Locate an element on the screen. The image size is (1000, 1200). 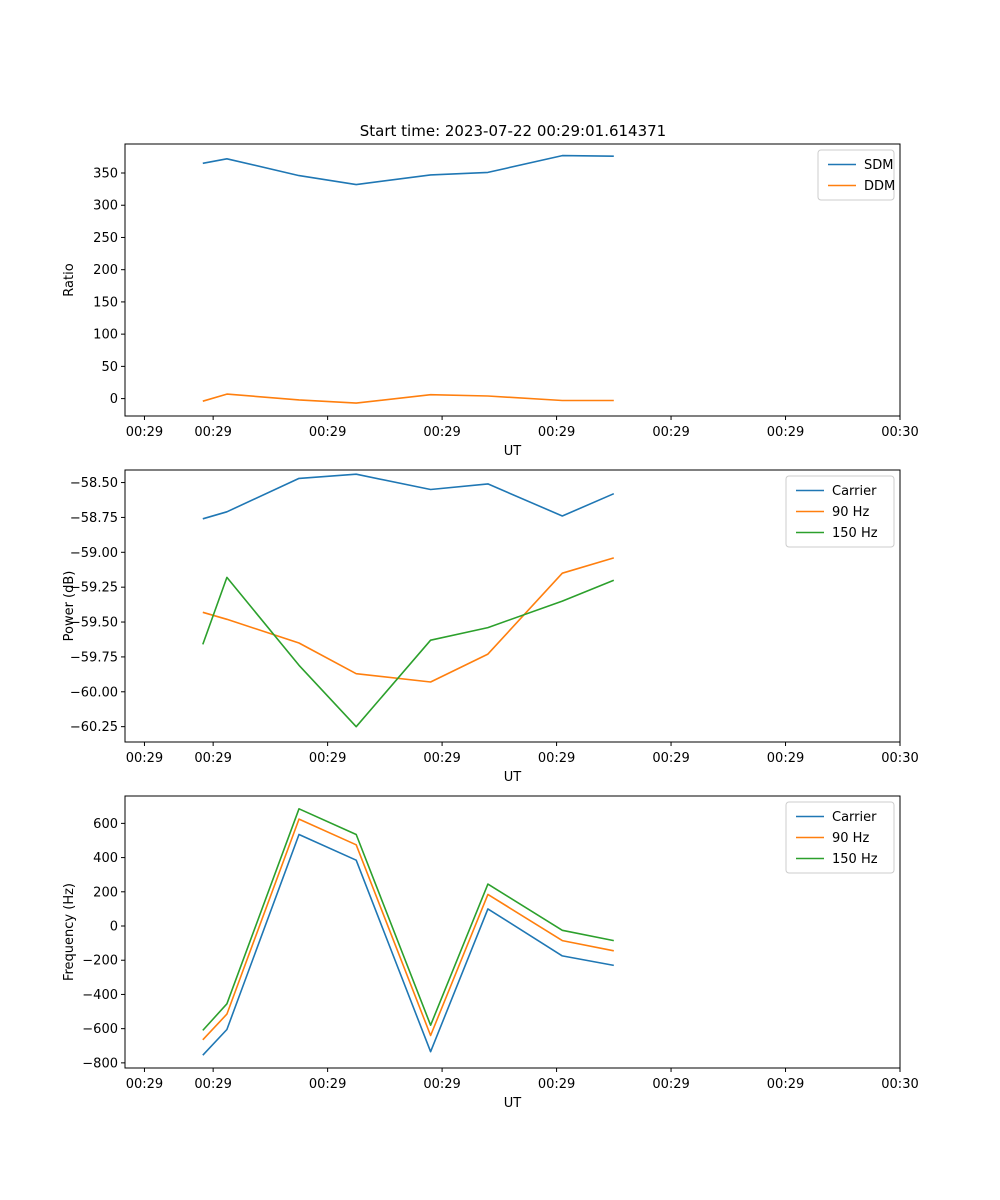
frequency-series-150-hz-line is located at coordinates (408, 919).